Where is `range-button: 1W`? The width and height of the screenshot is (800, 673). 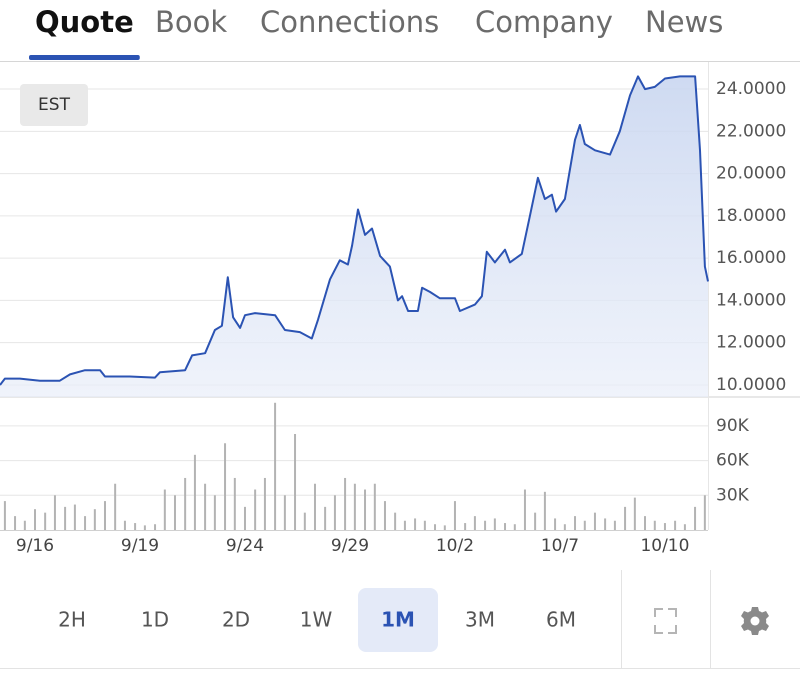 range-button: 1W is located at coordinates (316, 620).